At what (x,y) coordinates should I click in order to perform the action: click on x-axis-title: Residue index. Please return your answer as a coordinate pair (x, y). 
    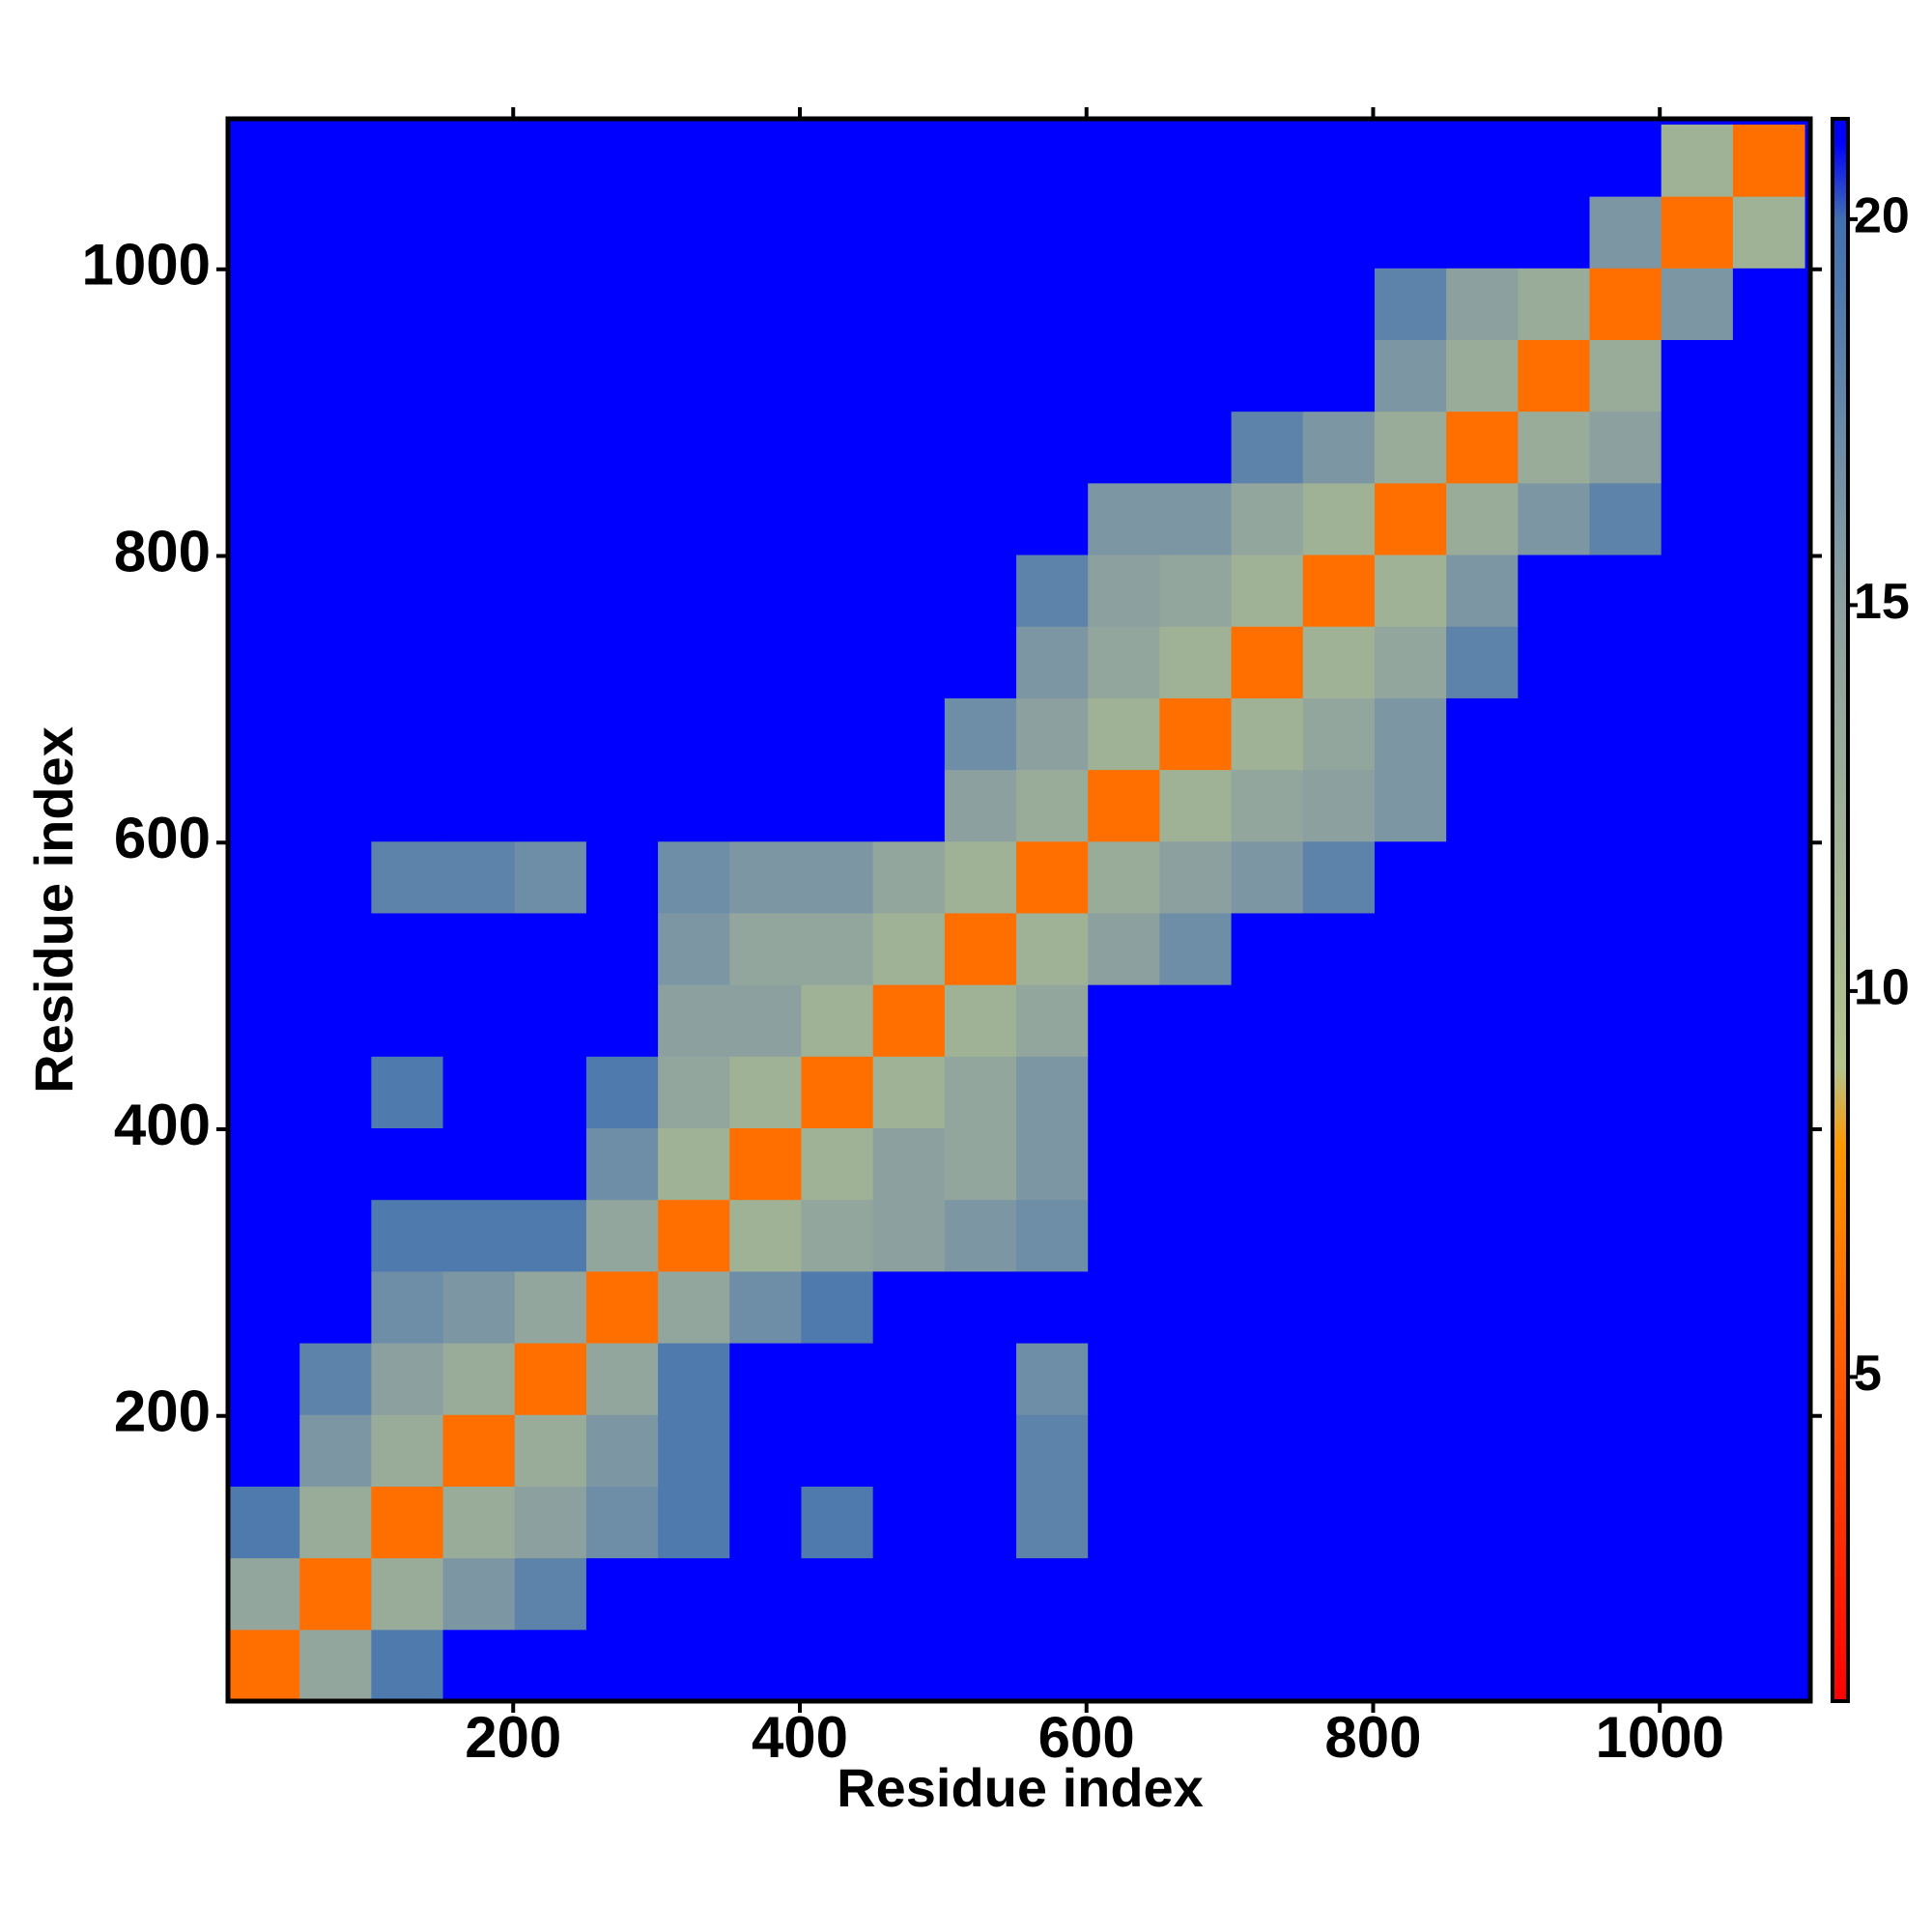
    Looking at the image, I should click on (1021, 1787).